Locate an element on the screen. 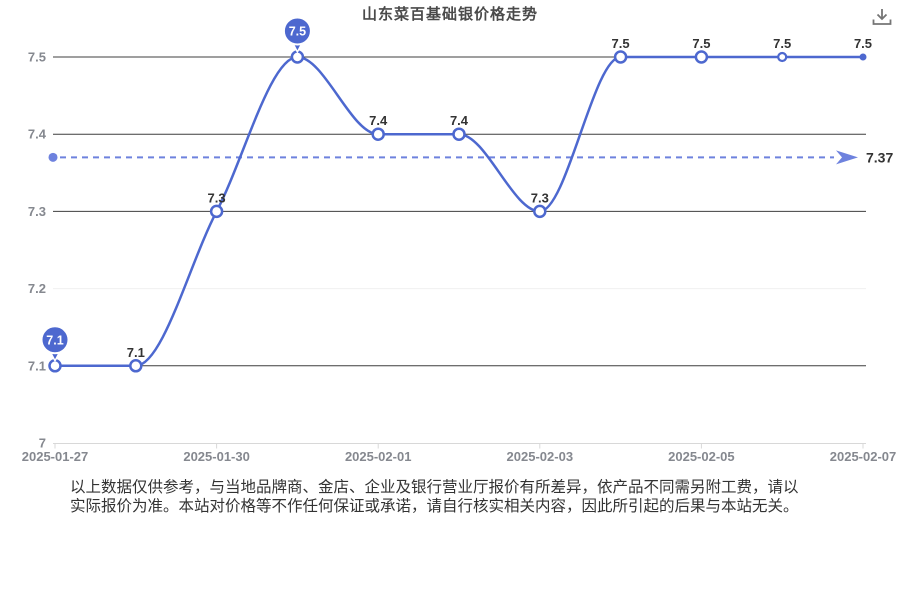 The image size is (900, 600). y-tick-label: 7.2 is located at coordinates (37, 288).